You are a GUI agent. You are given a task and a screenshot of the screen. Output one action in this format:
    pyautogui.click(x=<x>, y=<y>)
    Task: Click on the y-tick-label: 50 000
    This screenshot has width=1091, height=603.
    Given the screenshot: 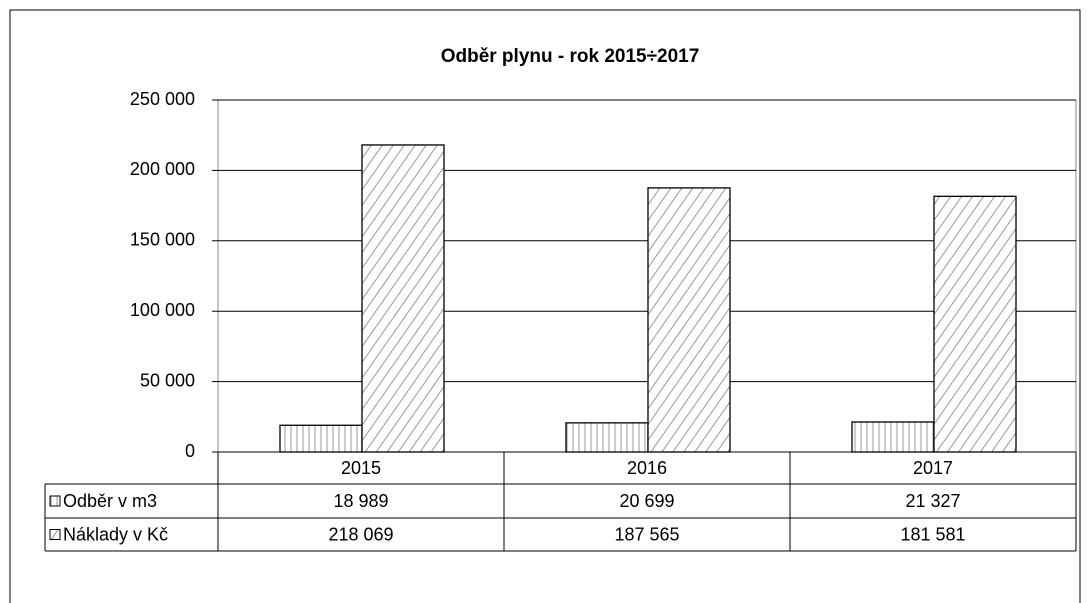 What is the action you would take?
    pyautogui.click(x=167, y=380)
    